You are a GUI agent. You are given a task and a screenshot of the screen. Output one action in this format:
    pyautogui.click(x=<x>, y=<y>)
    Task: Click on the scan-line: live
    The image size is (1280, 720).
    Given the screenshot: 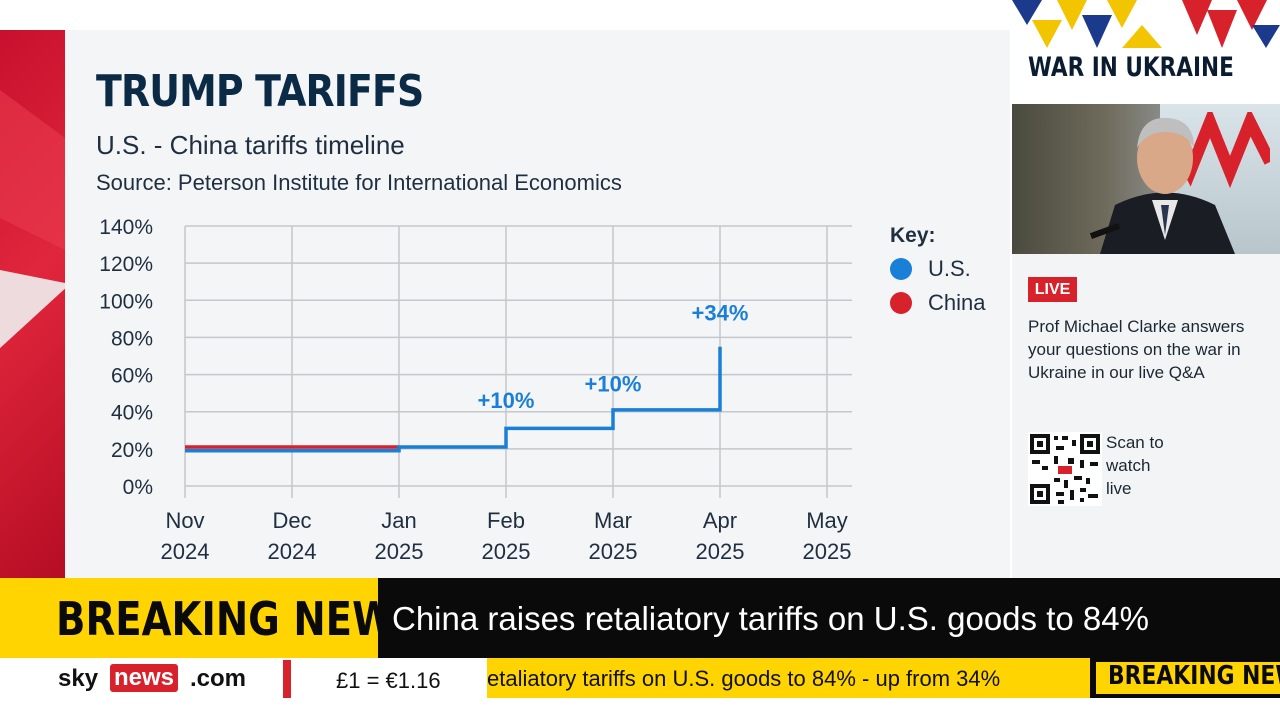 What is the action you would take?
    pyautogui.click(x=1119, y=488)
    